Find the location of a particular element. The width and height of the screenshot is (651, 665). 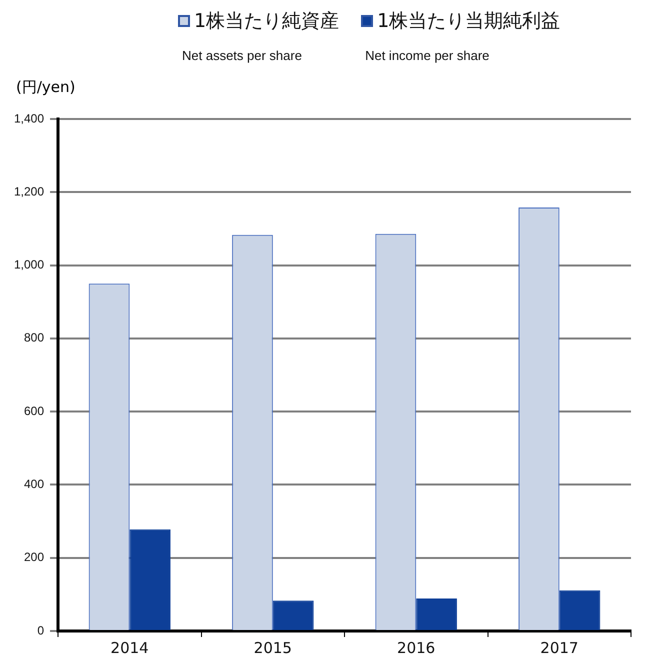

text: Net income per share is located at coordinates (427, 55).